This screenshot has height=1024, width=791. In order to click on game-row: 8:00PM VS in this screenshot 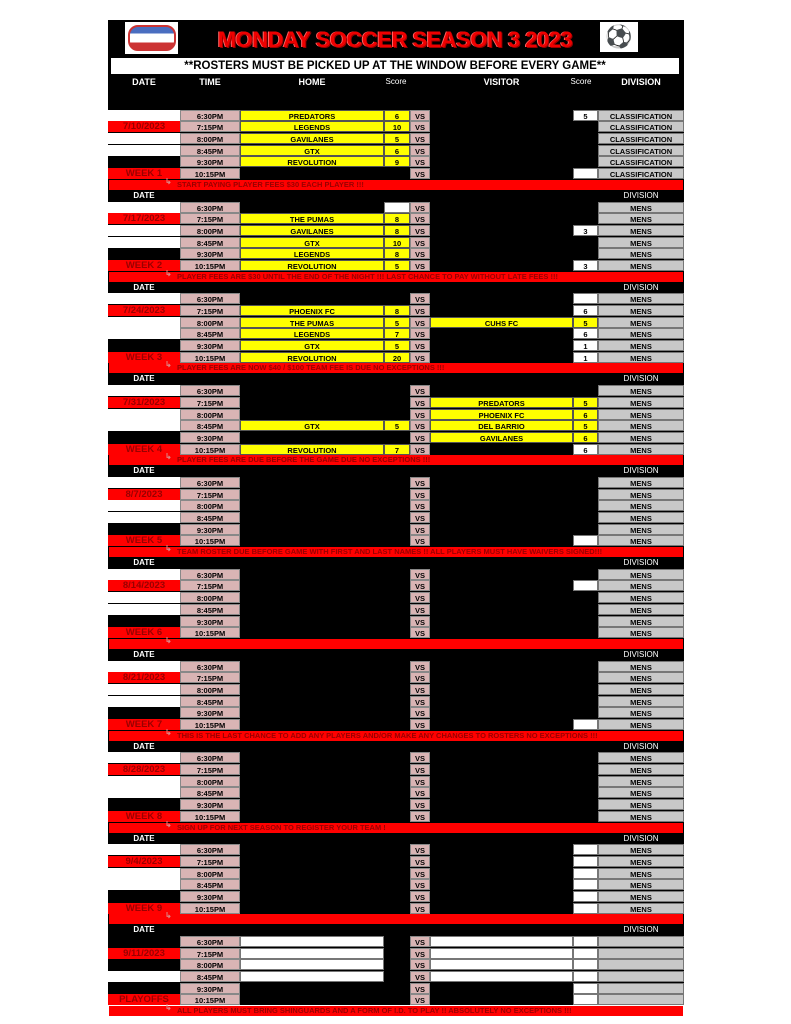, I will do `click(396, 965)`.